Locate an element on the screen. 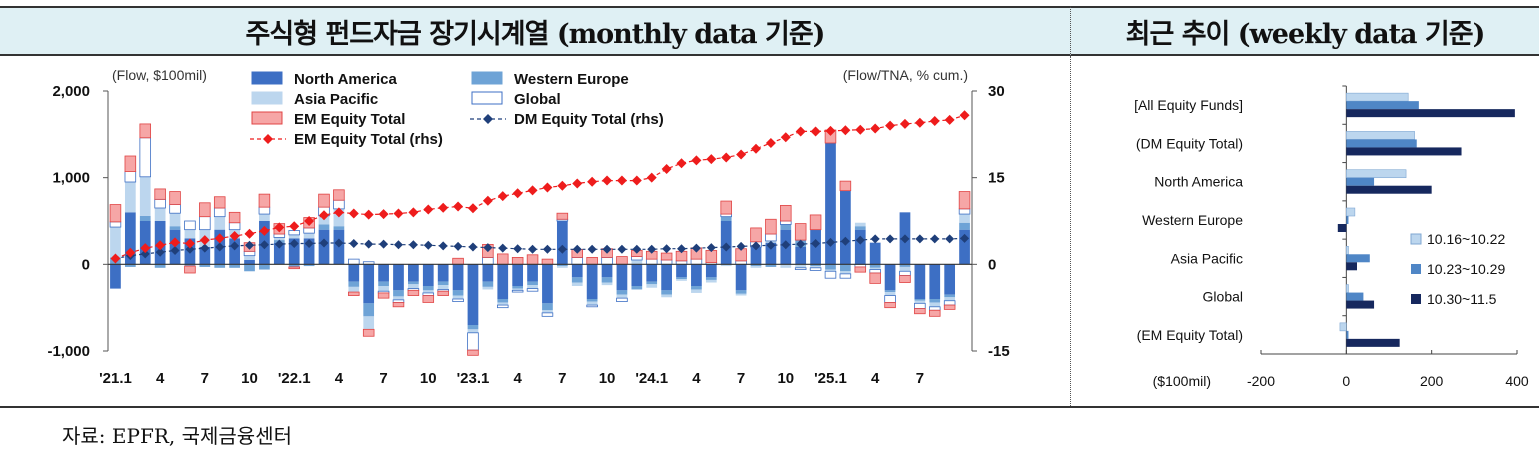 This screenshot has width=1539, height=466. dm-rhs-line is located at coordinates (540, 248).